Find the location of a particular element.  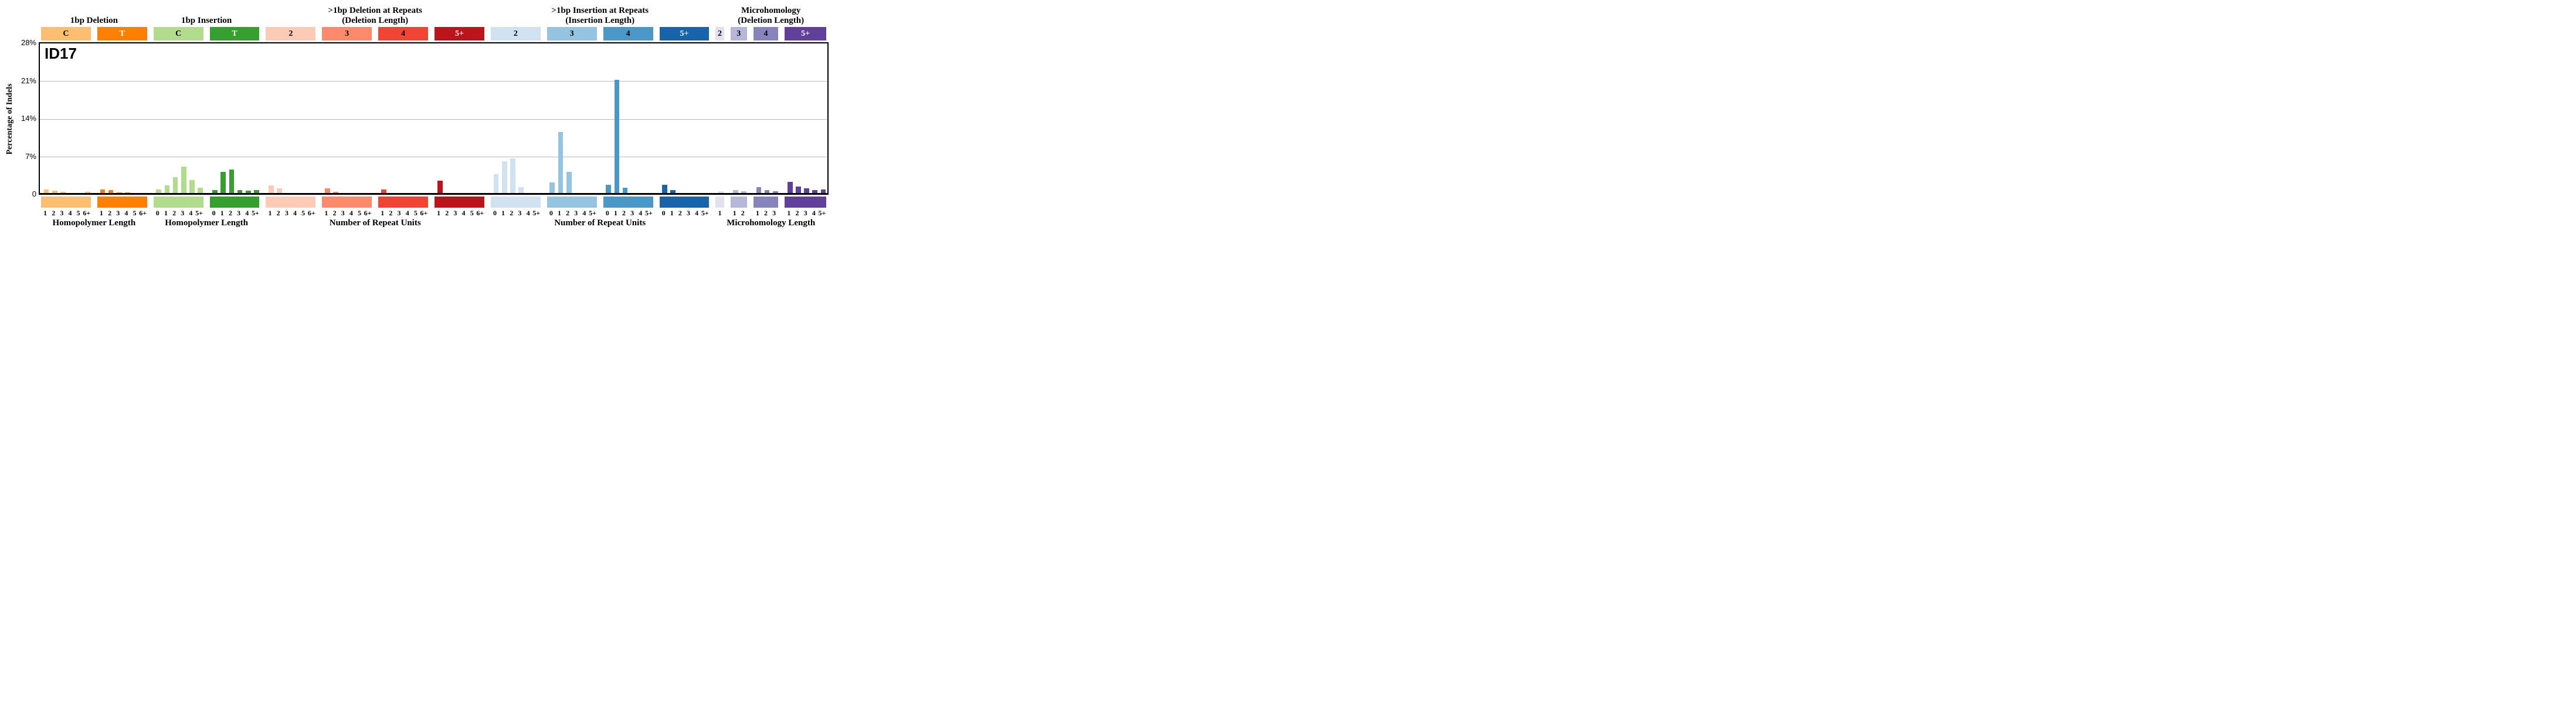

group-bottom-label-0: Homopolymer Length is located at coordinates (94, 223).